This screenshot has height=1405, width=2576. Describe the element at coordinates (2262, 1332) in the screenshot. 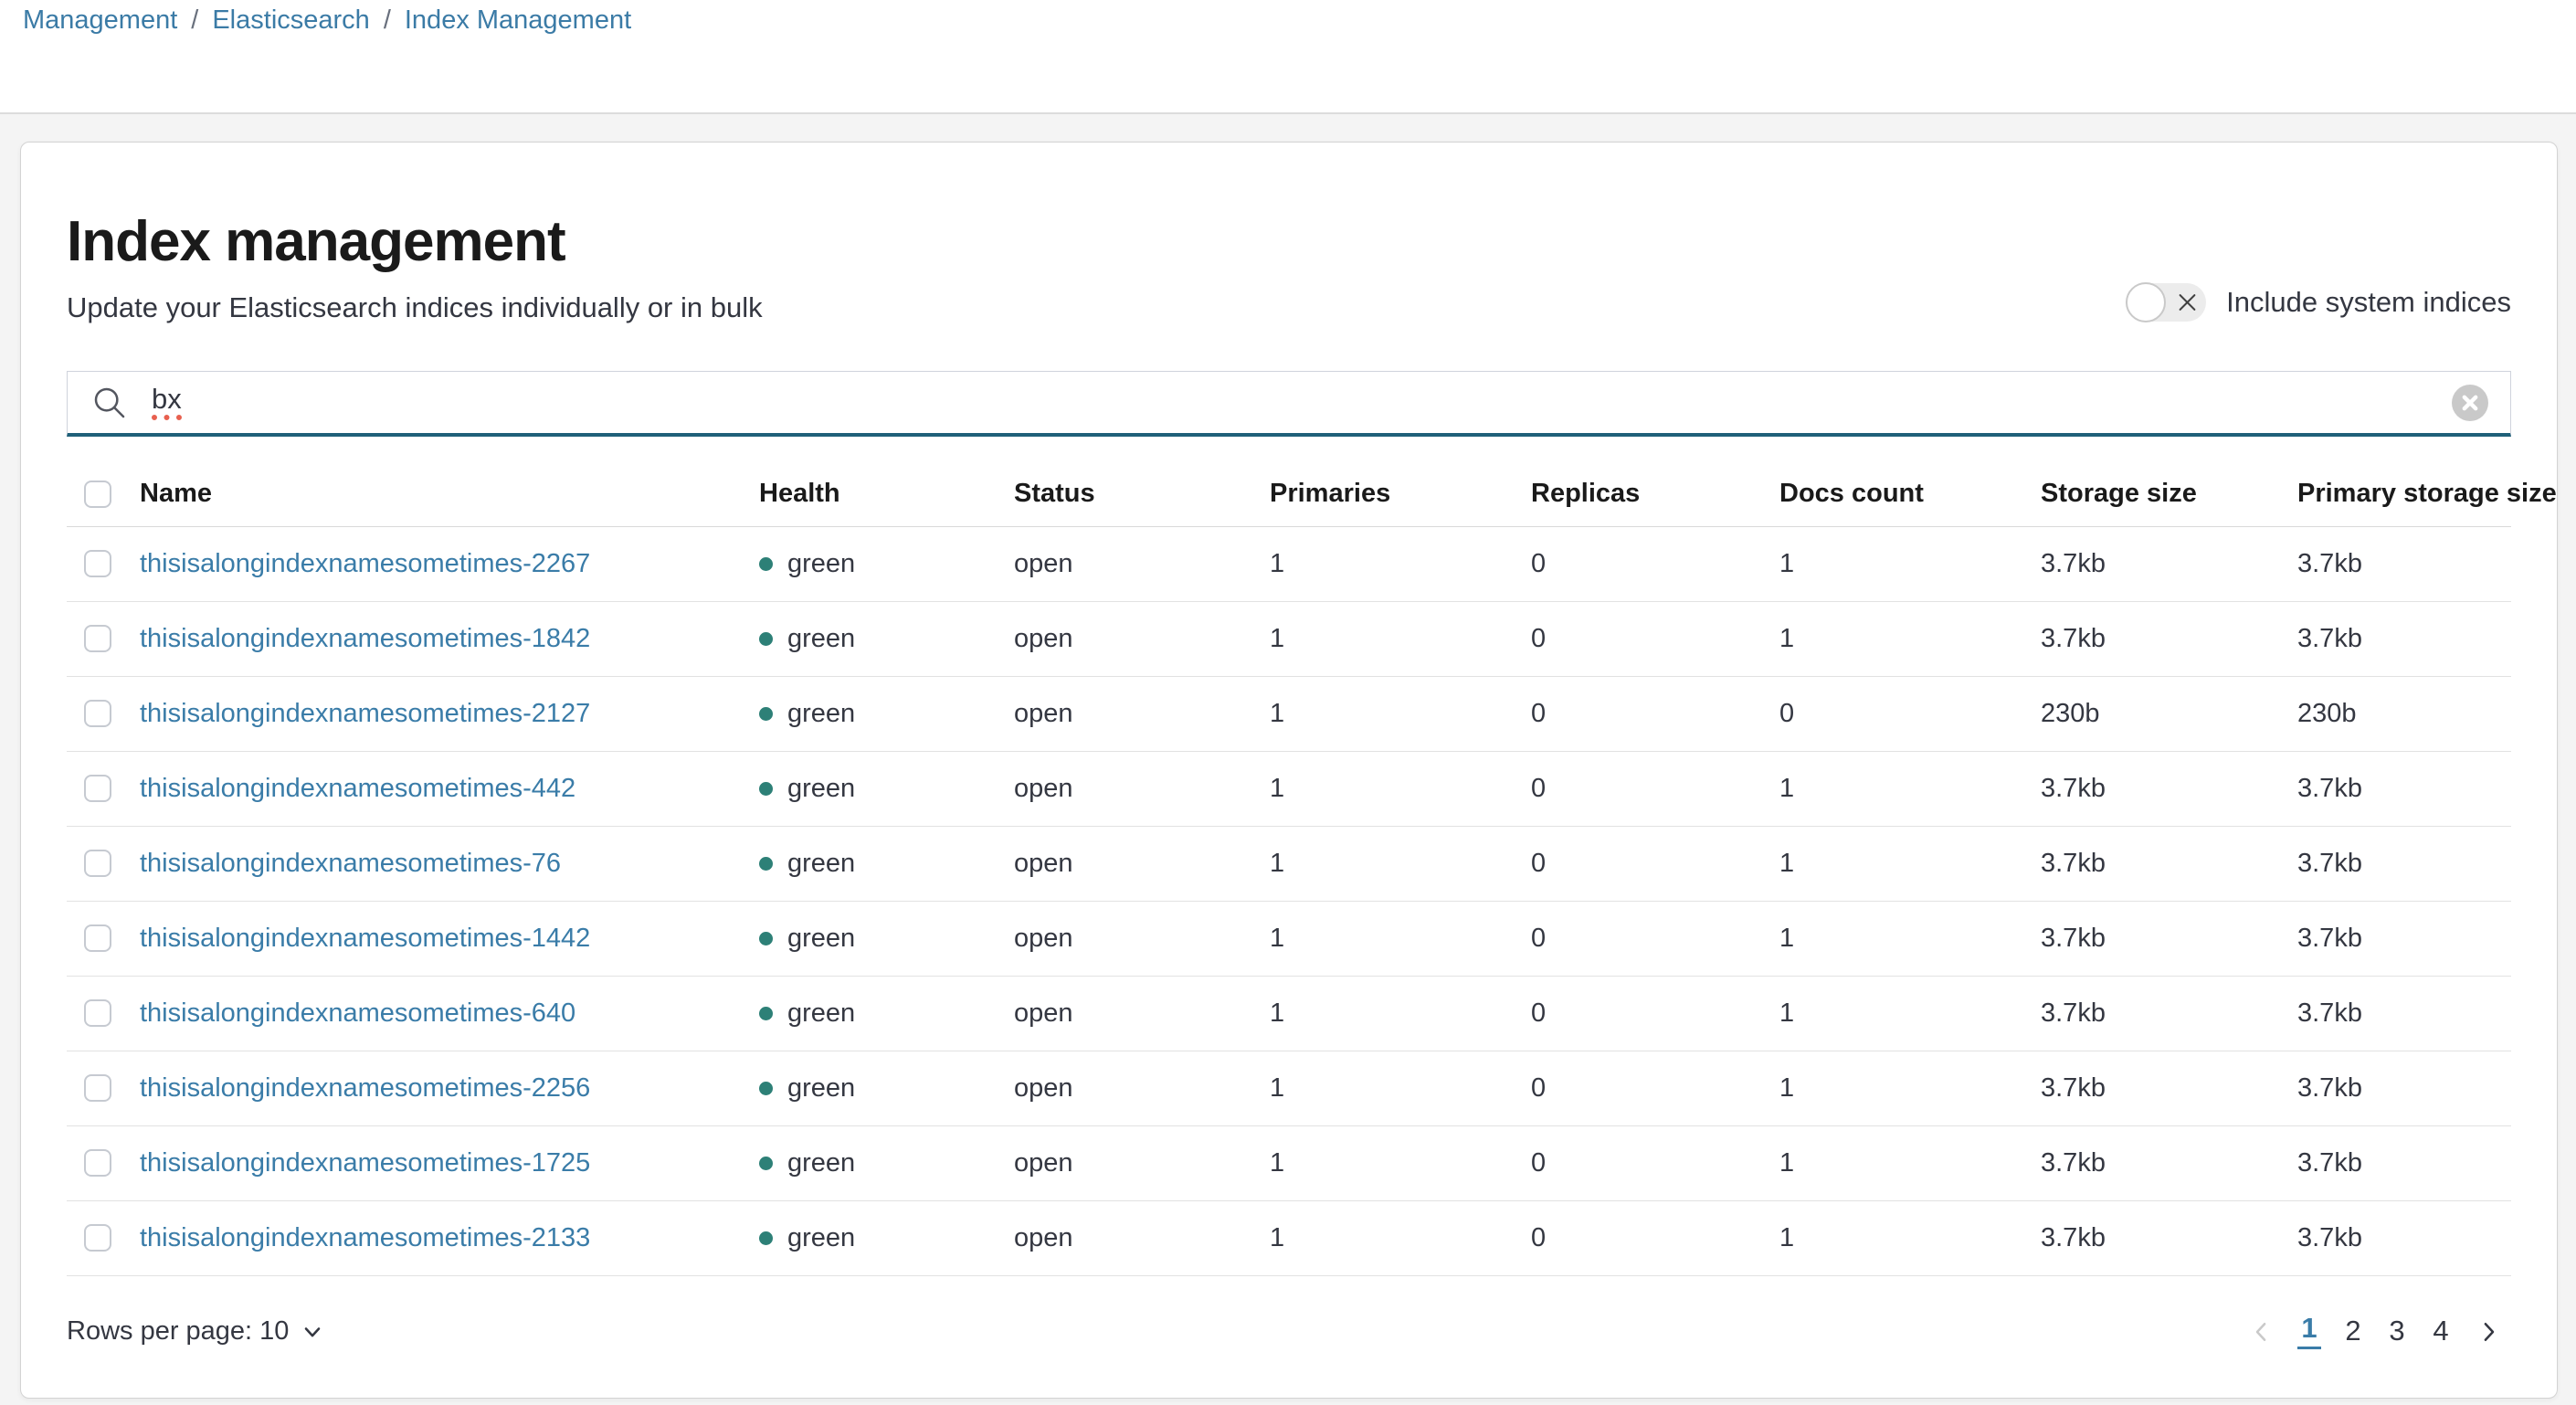

I see `previous-page-button` at that location.